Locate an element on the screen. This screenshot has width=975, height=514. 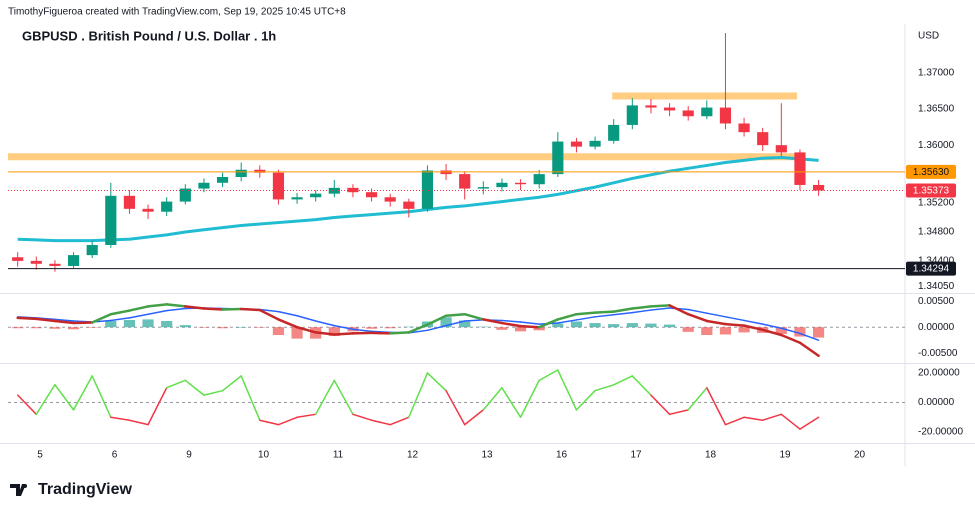
y-tick-label: 1.36500 is located at coordinates (936, 109).